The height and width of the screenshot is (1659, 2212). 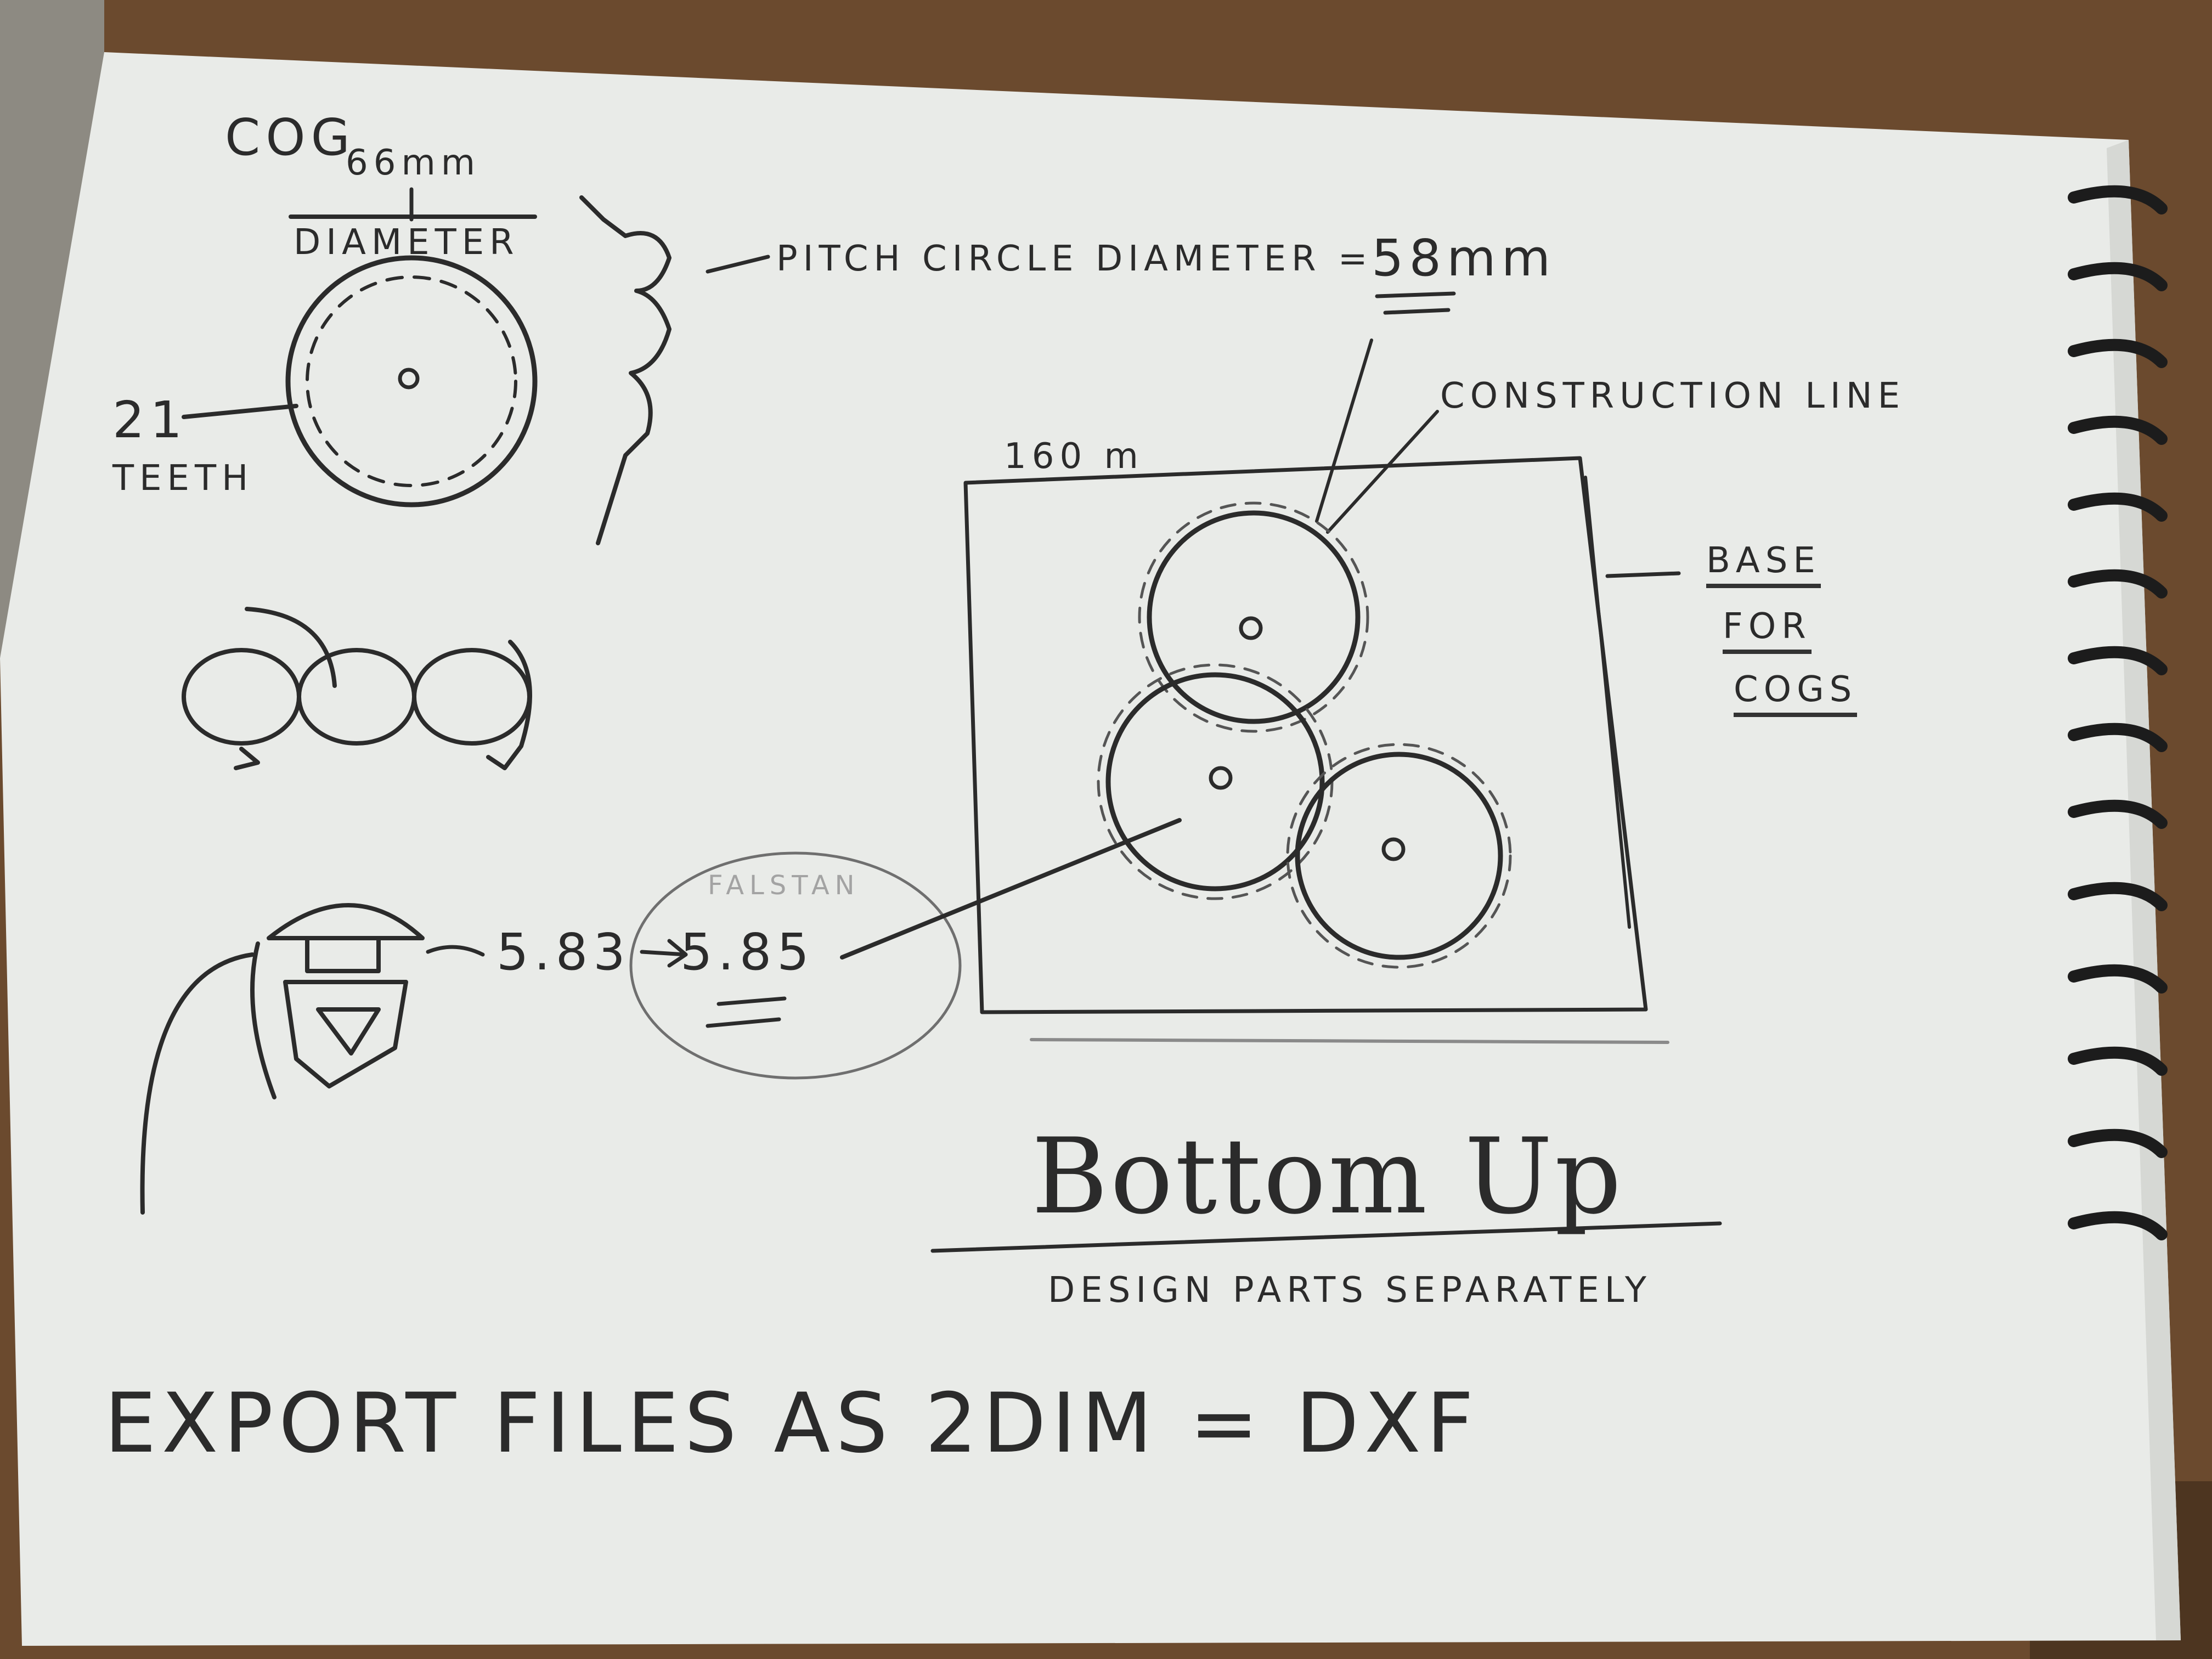 I want to click on bottom-up-heading: Bottom Up, so click(x=1328, y=1176).